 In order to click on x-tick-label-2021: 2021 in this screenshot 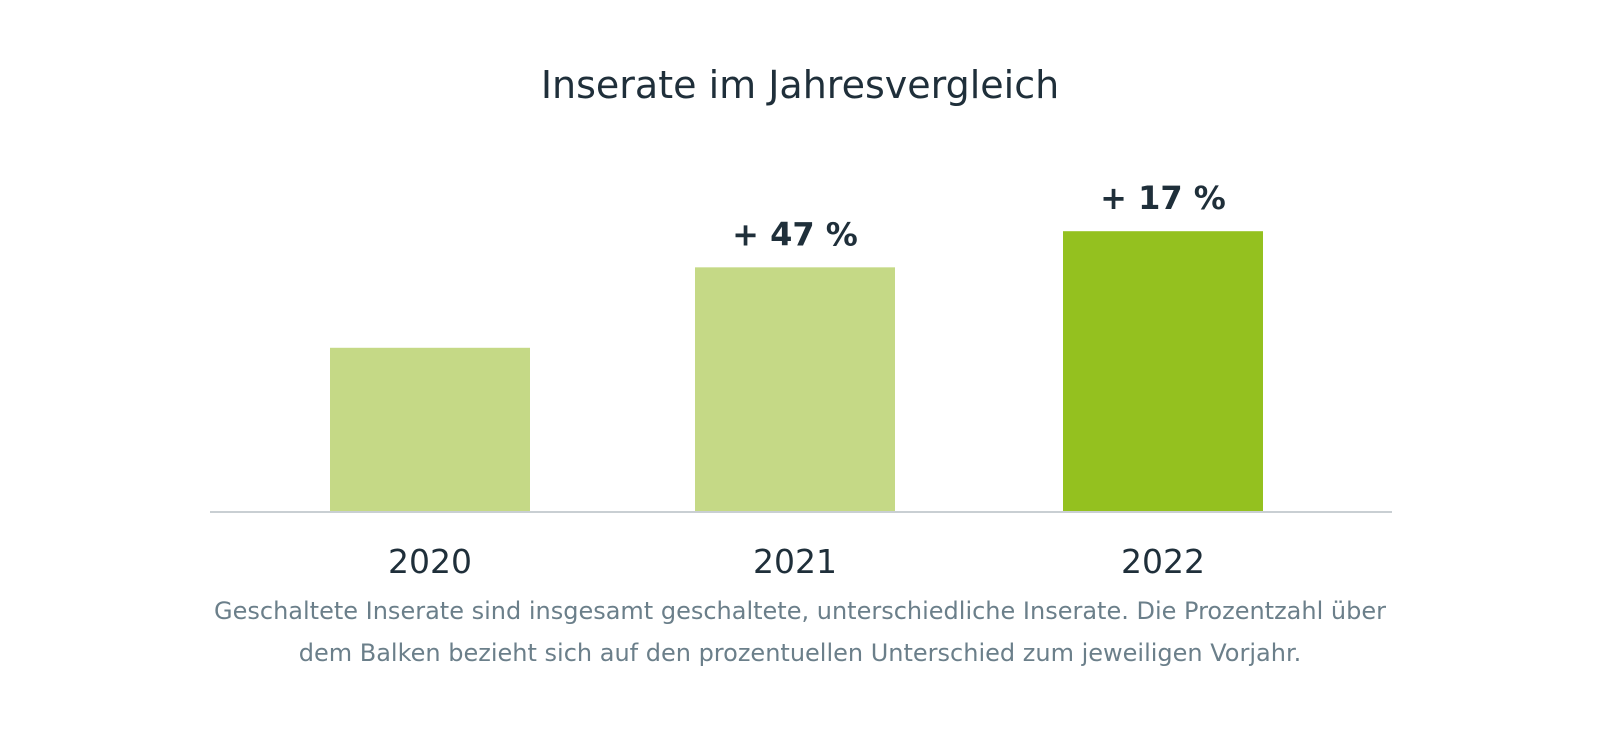, I will do `click(795, 561)`.